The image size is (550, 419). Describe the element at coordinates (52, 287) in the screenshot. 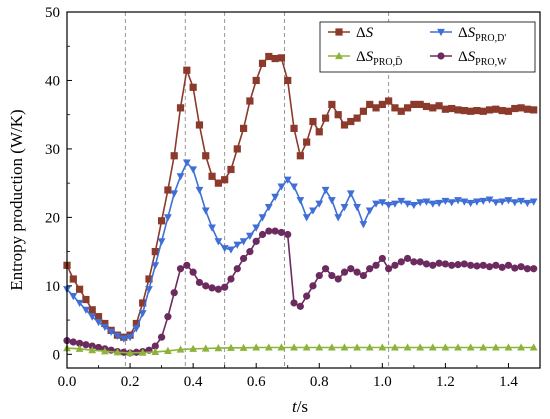

I see `y-tick-label: 10` at that location.